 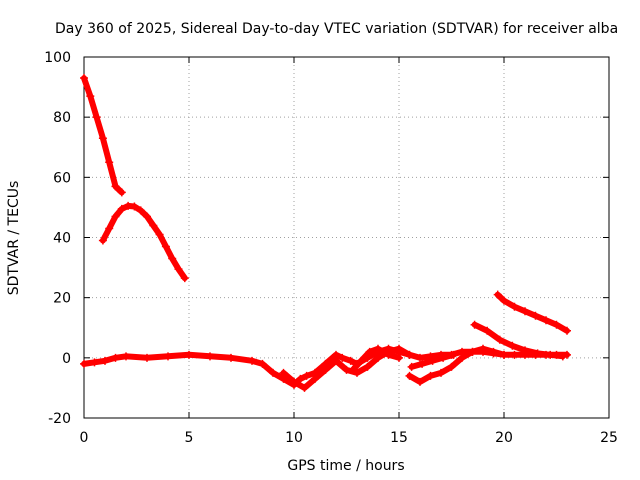 I want to click on x-tick-label: 0, so click(x=84, y=438).